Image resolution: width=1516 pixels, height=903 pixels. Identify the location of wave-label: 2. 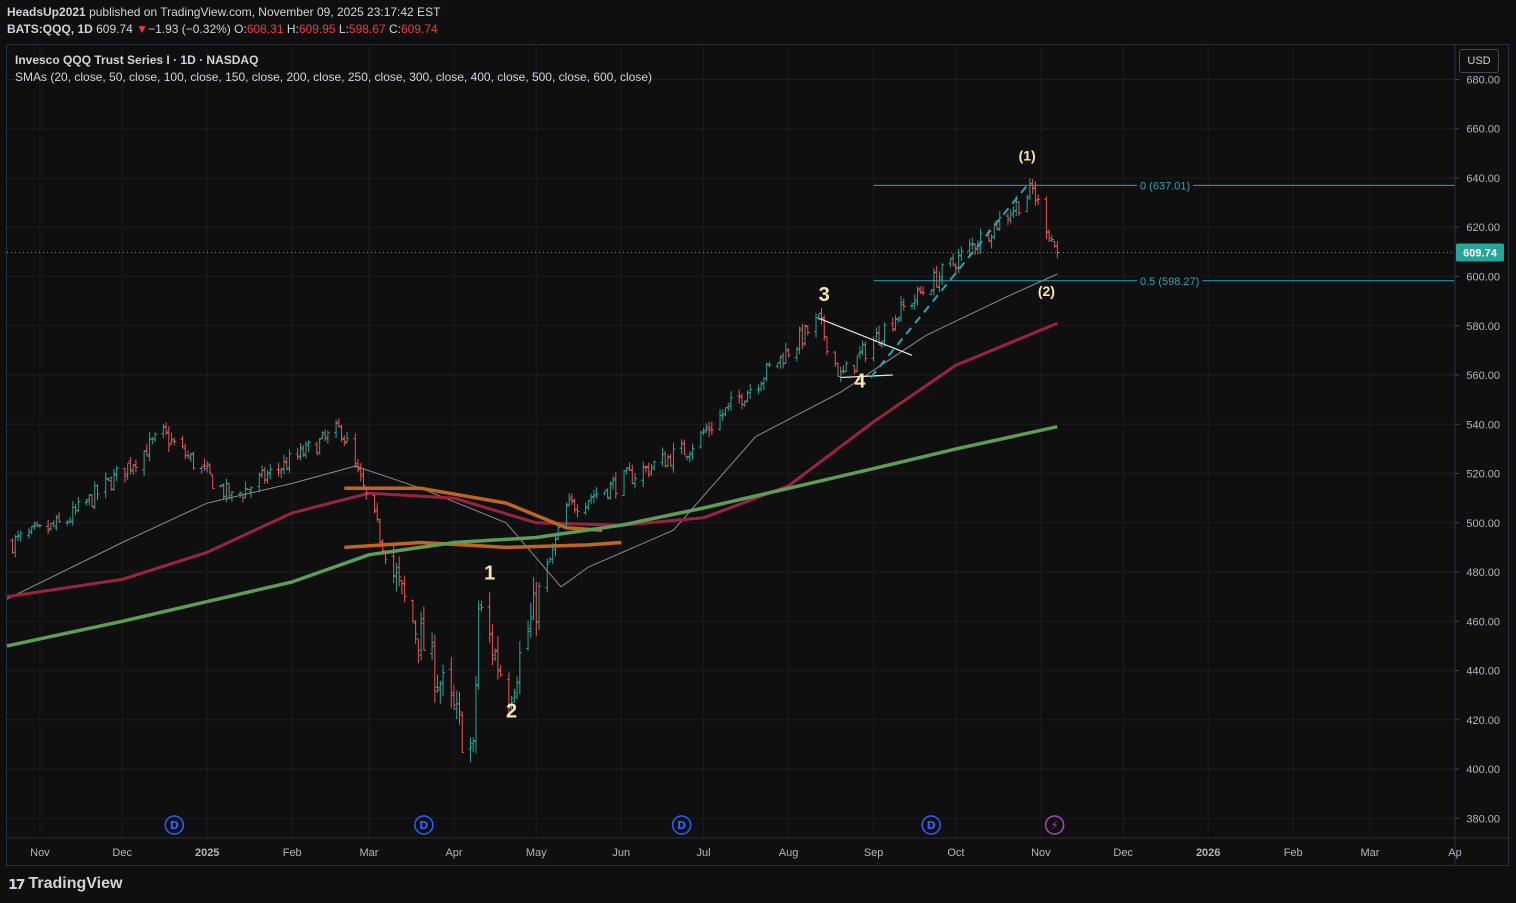
(511, 711).